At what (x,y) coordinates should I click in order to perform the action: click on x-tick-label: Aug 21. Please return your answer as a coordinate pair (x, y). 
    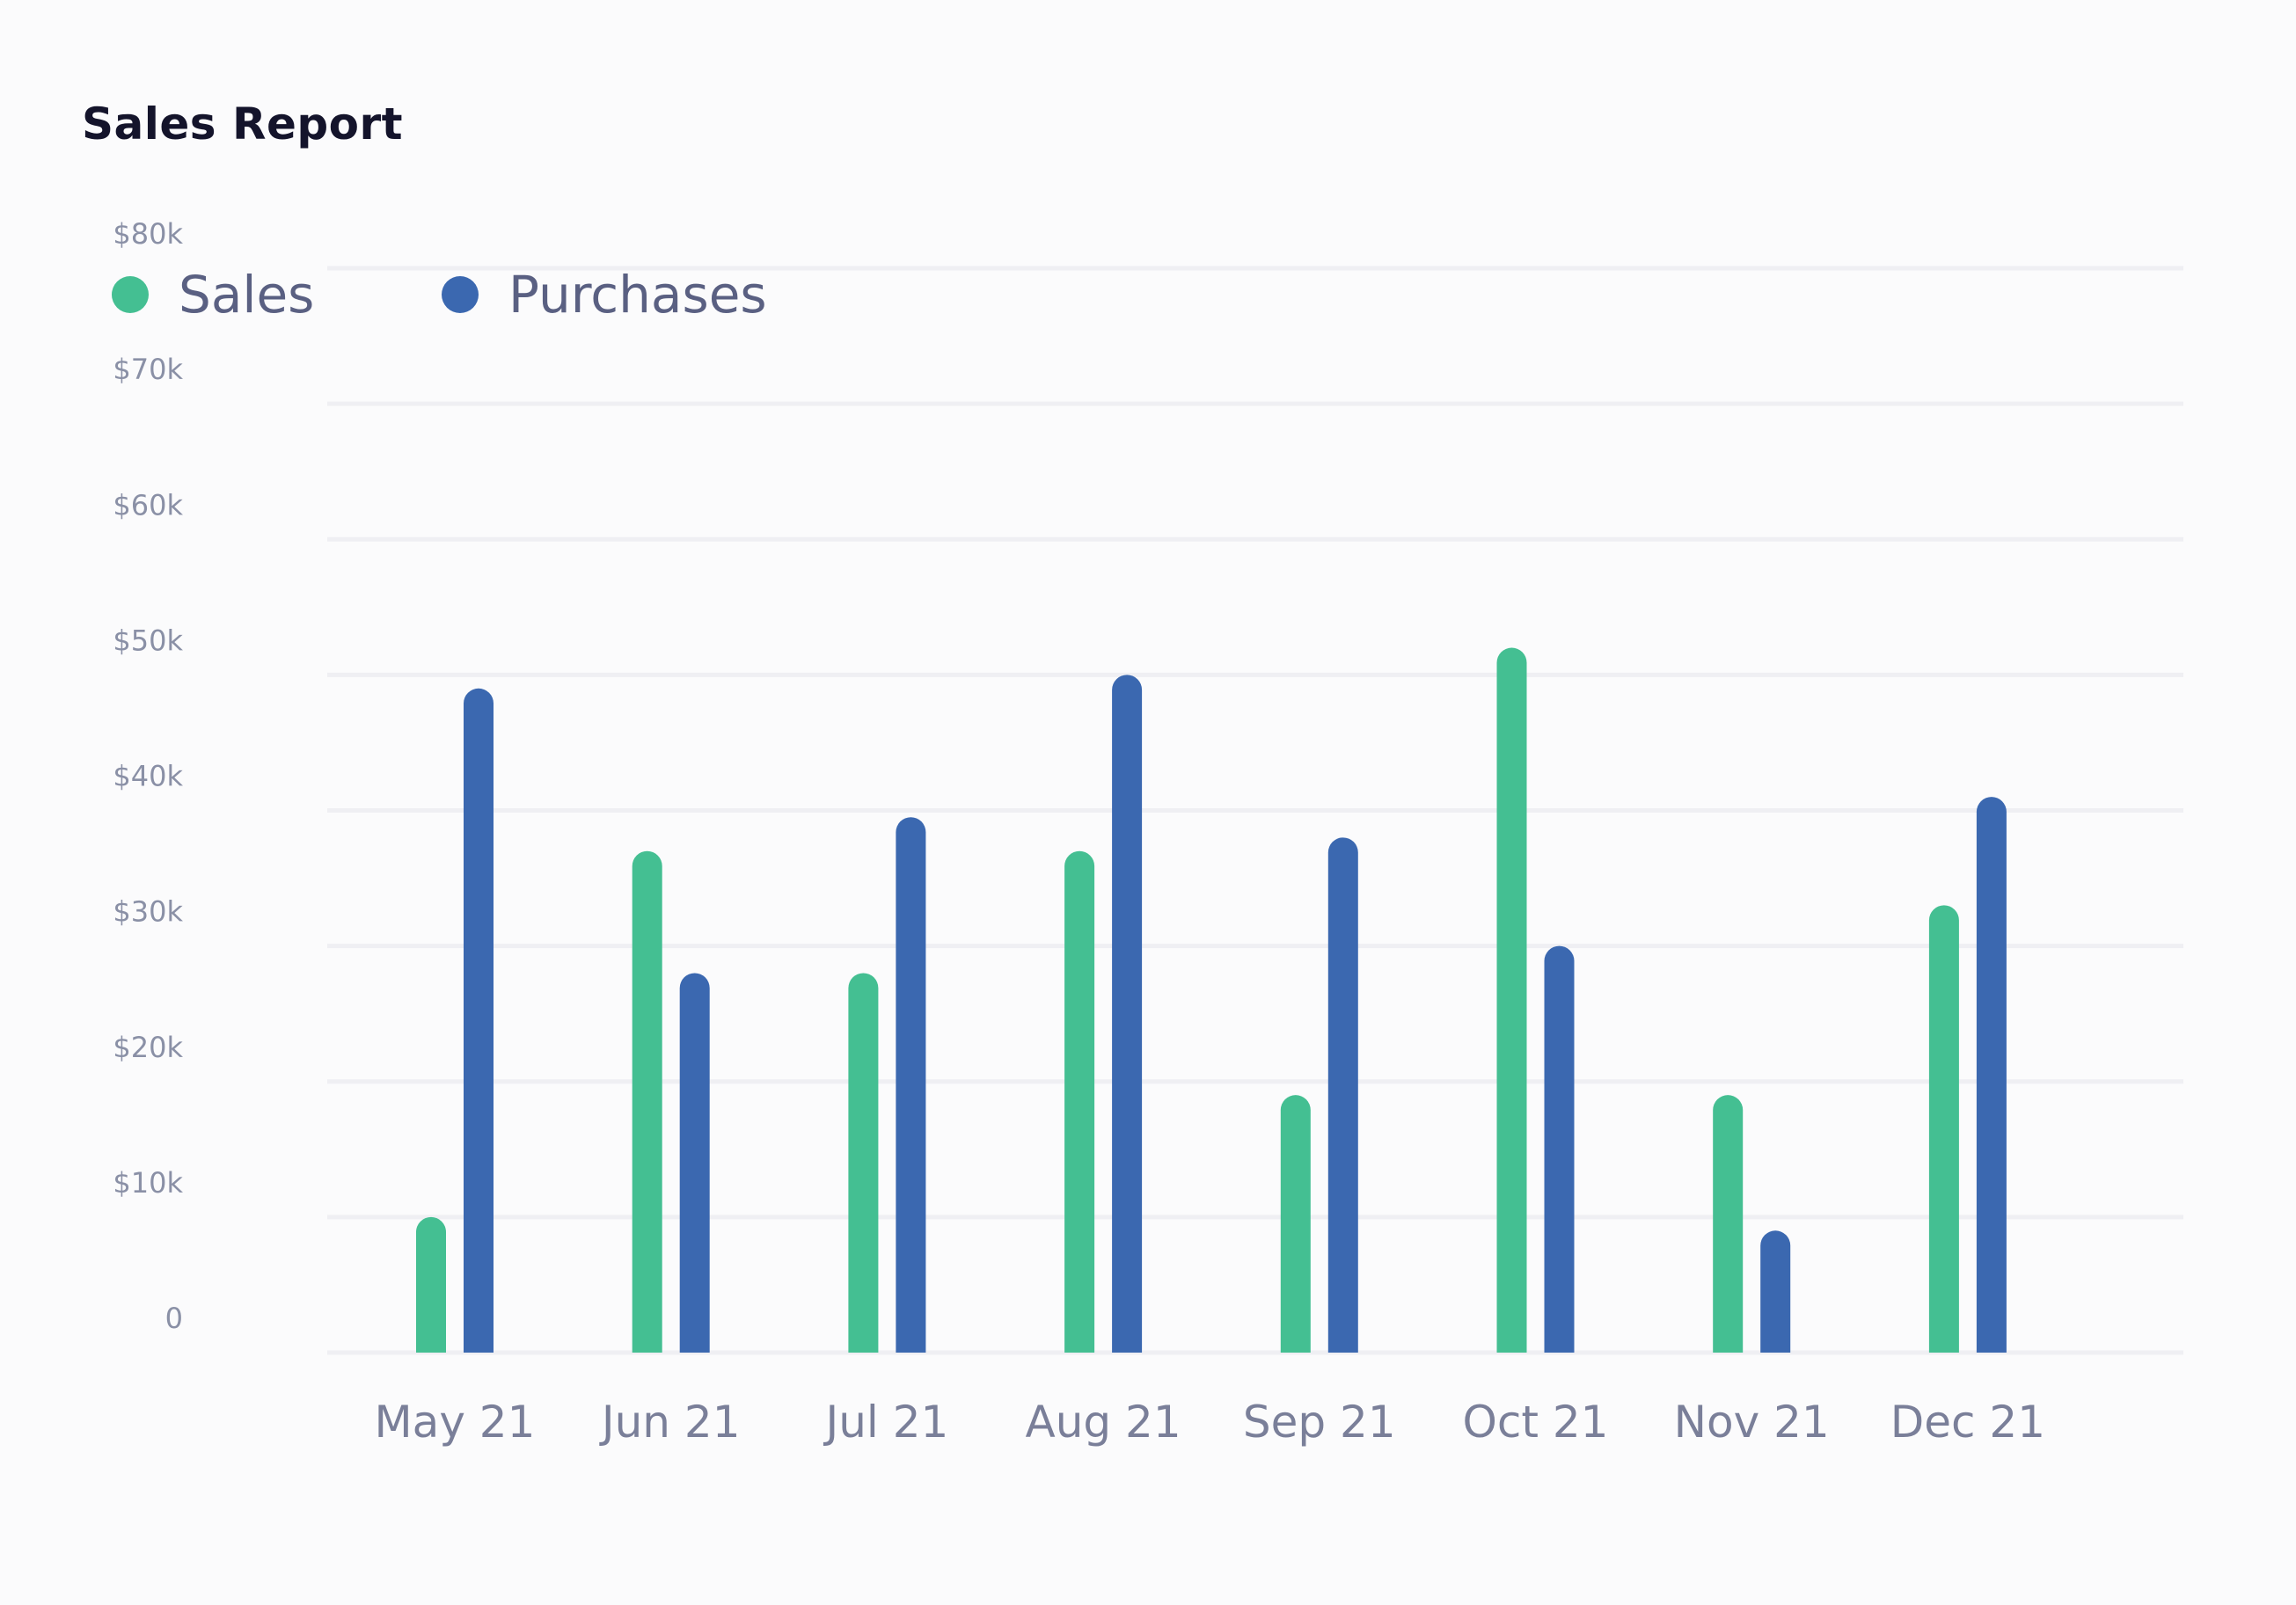
    Looking at the image, I should click on (1103, 1423).